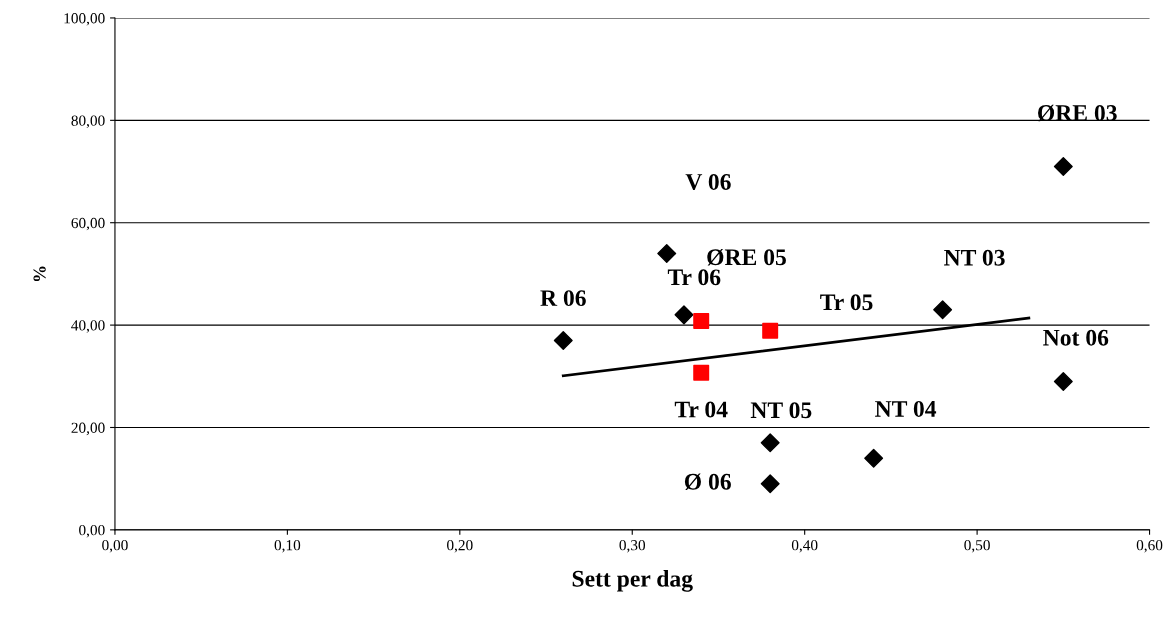  Describe the element at coordinates (1149, 546) in the screenshot. I see `x-tick-label: 0,60` at that location.